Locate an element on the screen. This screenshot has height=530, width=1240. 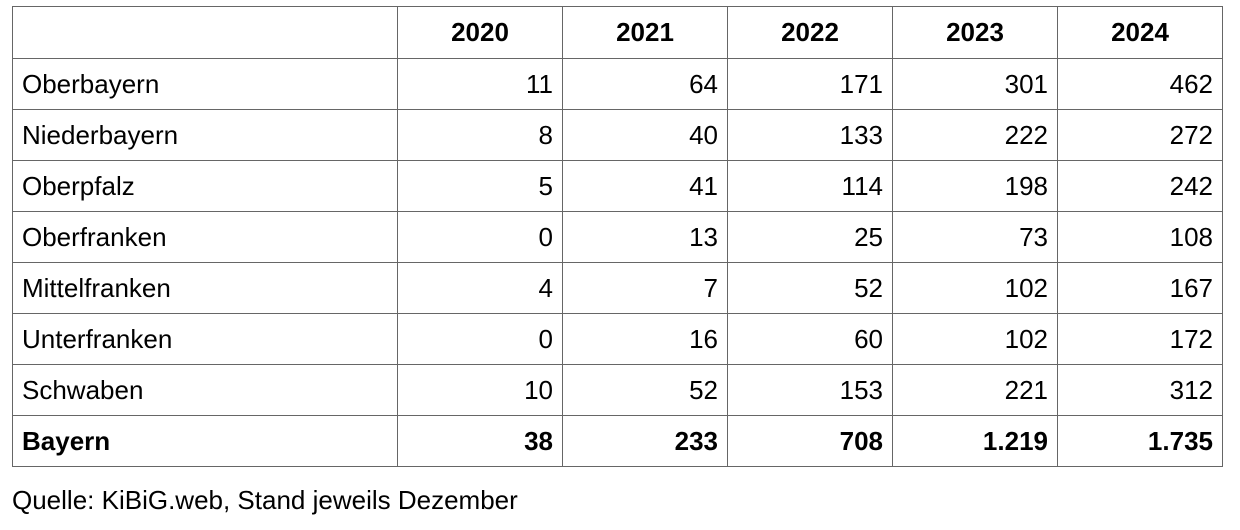
table-cell: 708 is located at coordinates (810, 441).